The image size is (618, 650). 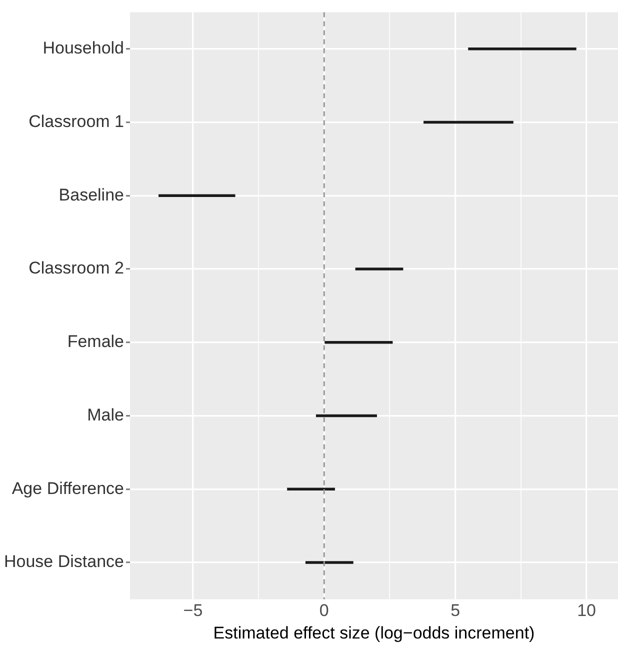 What do you see at coordinates (68, 488) in the screenshot?
I see `y-tick-label: Age Difference` at bounding box center [68, 488].